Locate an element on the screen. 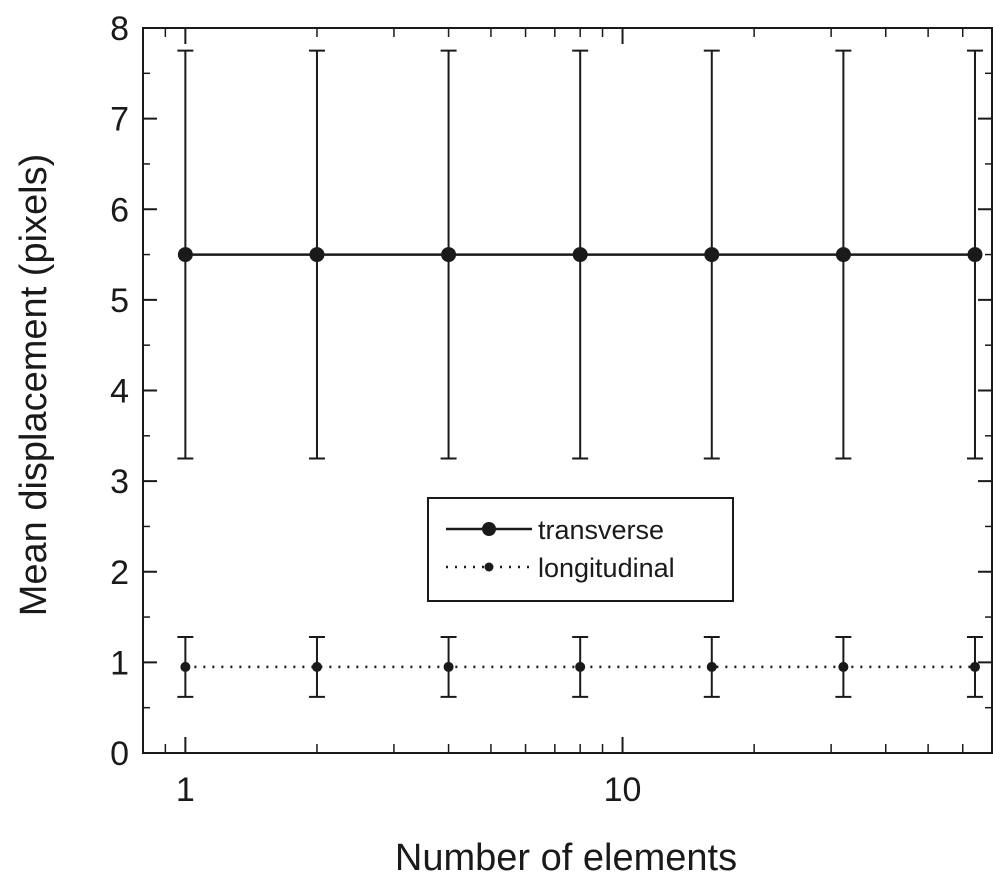 The image size is (993, 879). x-axis-label: Number of elements is located at coordinates (566, 858).